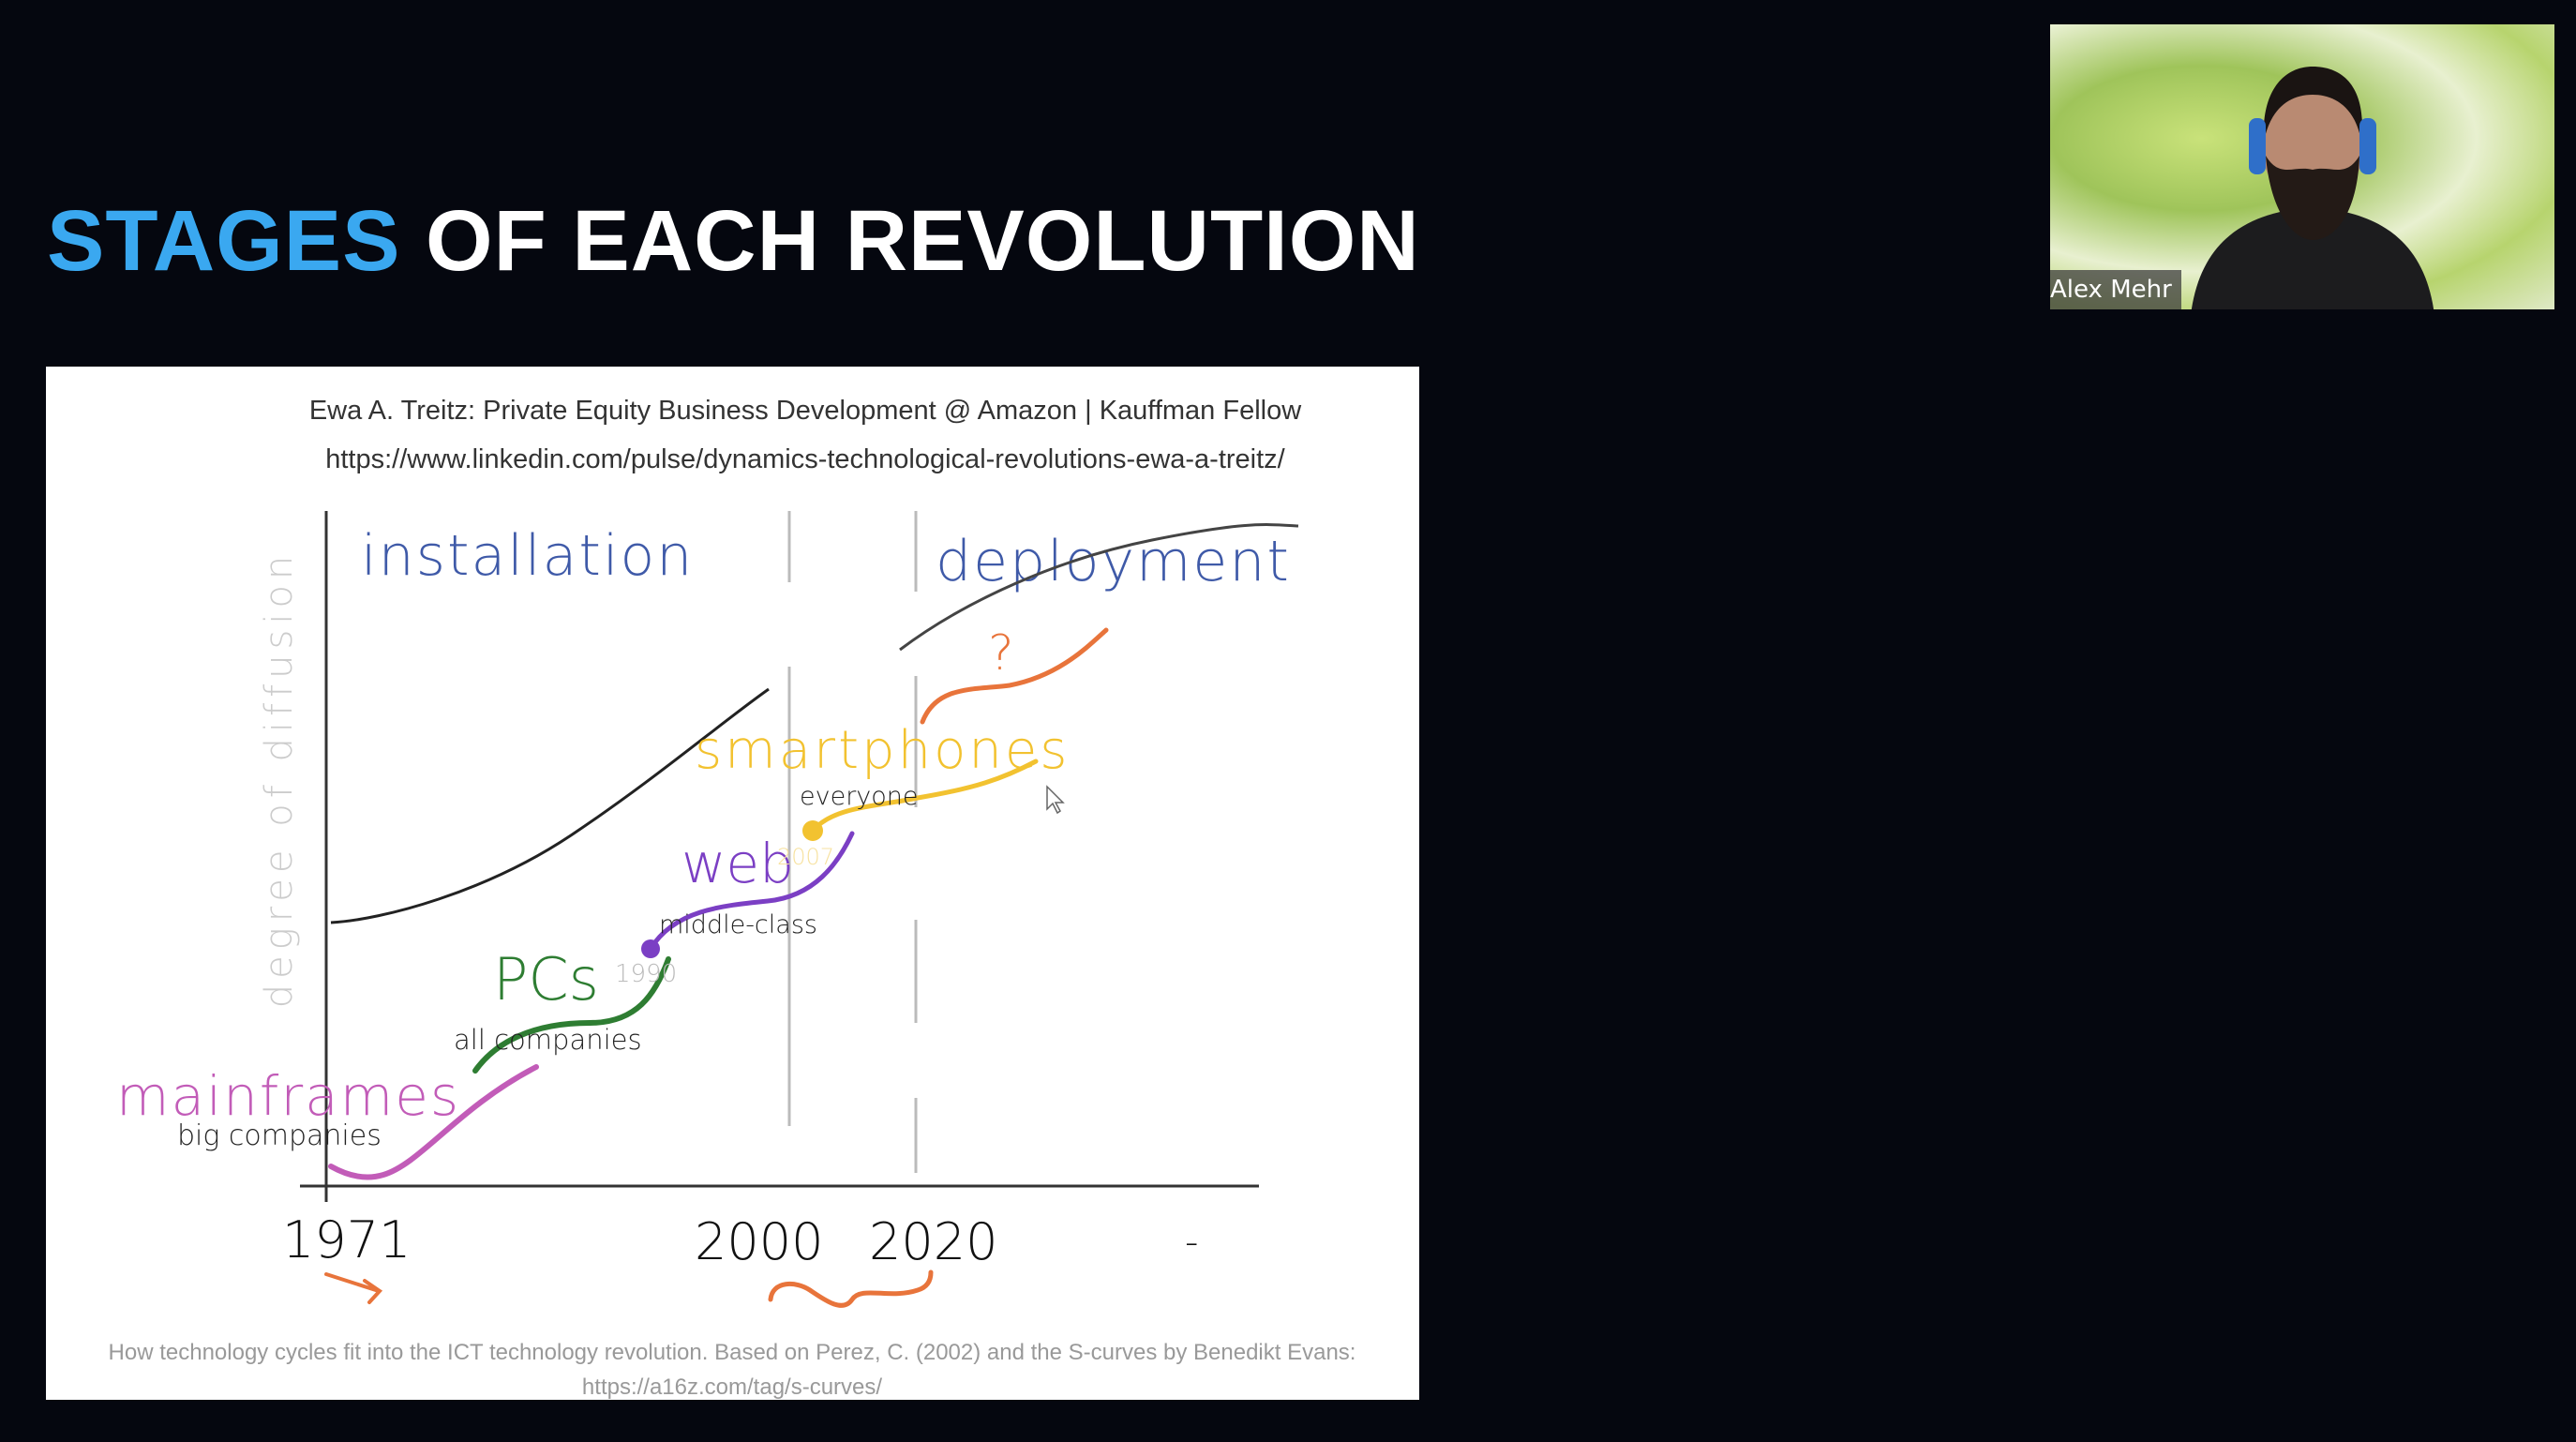 The image size is (2576, 1442). What do you see at coordinates (546, 979) in the screenshot?
I see `wave-pcs-label: PCs` at bounding box center [546, 979].